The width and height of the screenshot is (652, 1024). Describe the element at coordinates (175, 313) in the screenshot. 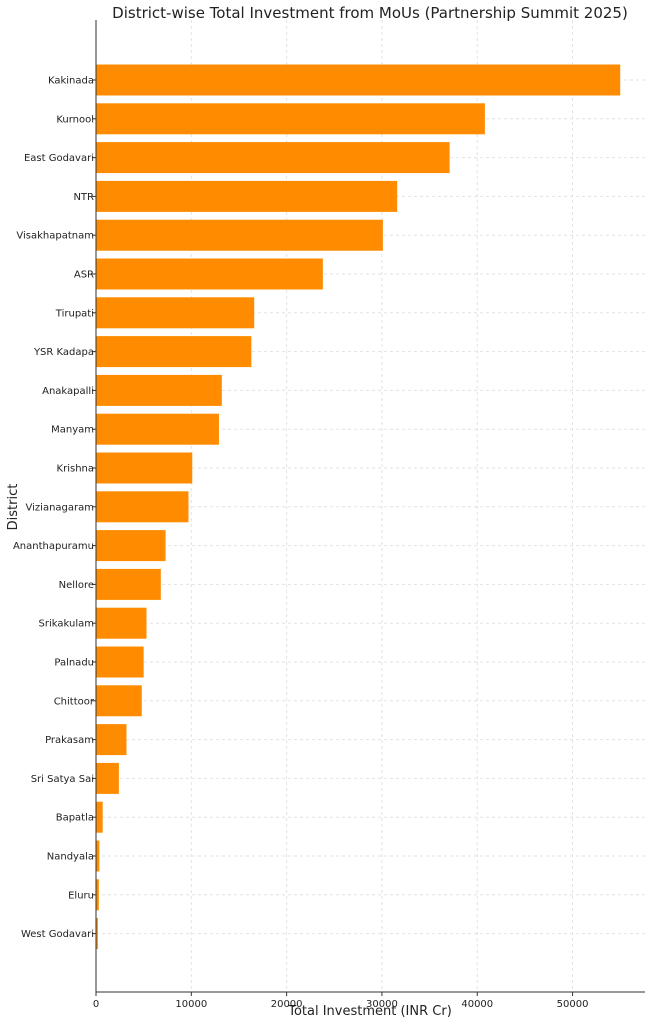

I see `bar-tirupati` at that location.